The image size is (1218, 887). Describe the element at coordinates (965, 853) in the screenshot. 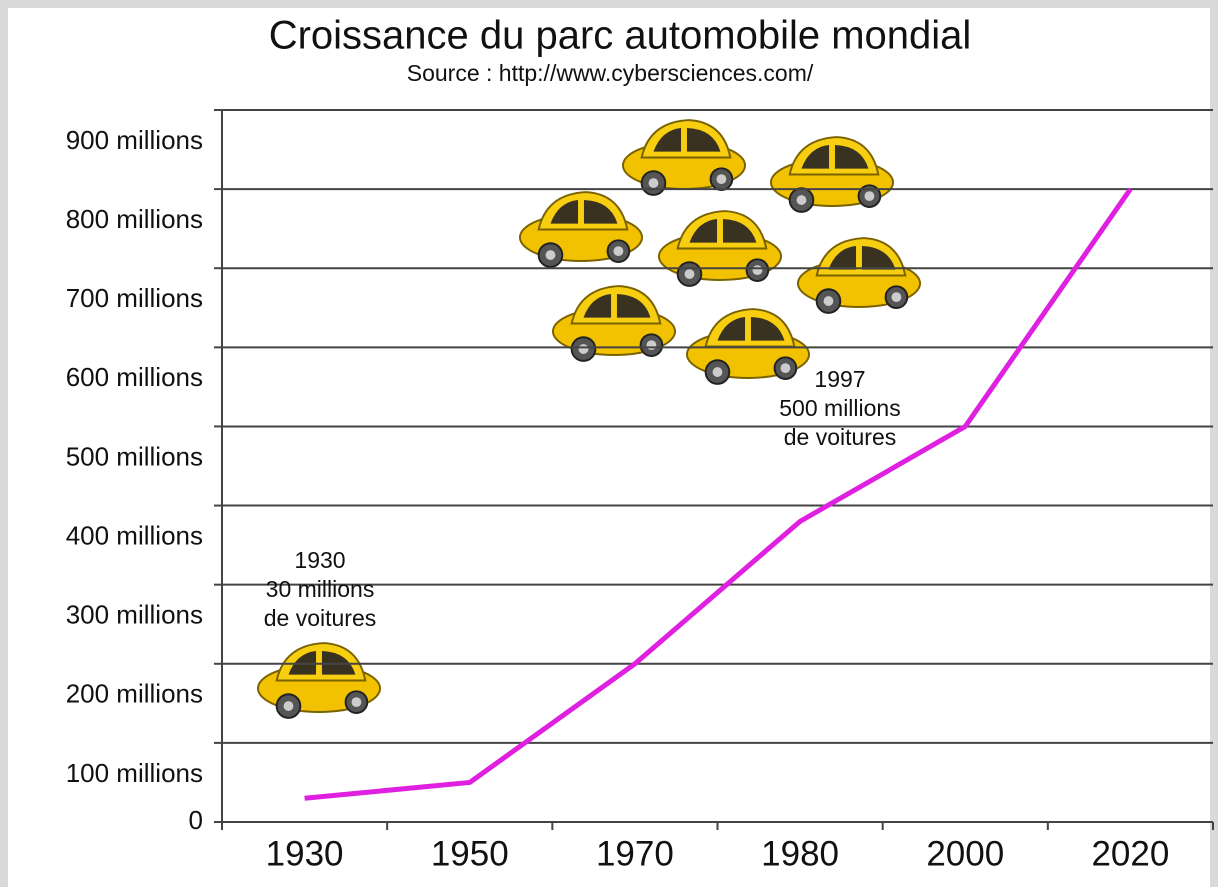

I see `x-tick-label: 2000` at that location.